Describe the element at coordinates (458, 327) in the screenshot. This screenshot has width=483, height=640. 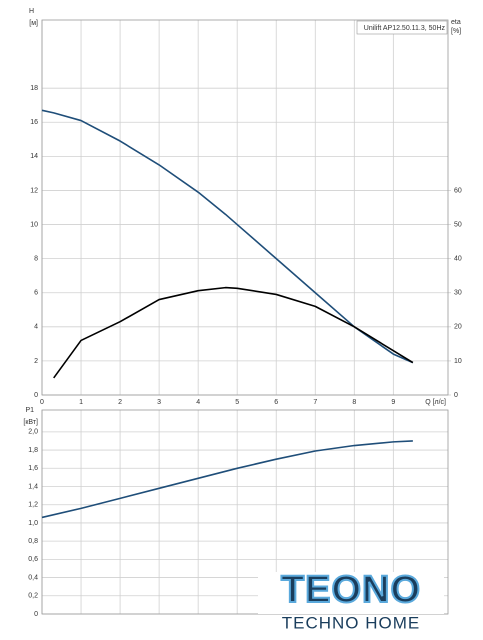
I see `y2-tick-label: 20` at that location.